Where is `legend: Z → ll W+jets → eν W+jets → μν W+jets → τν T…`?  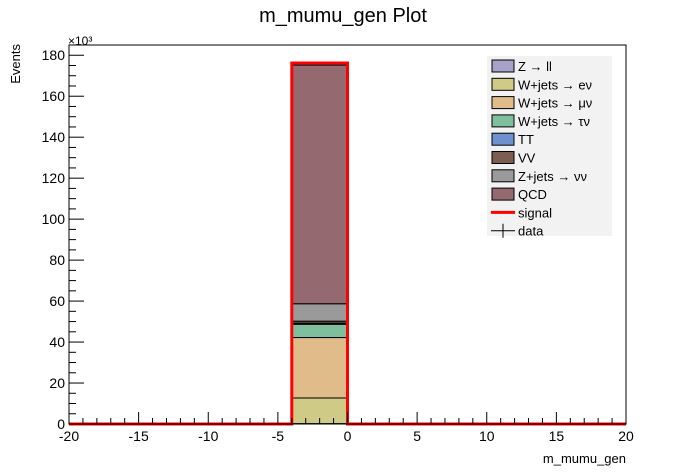
legend: Z → ll W+jets → eν W+jets → μν W+jets → τν T… is located at coordinates (549, 147).